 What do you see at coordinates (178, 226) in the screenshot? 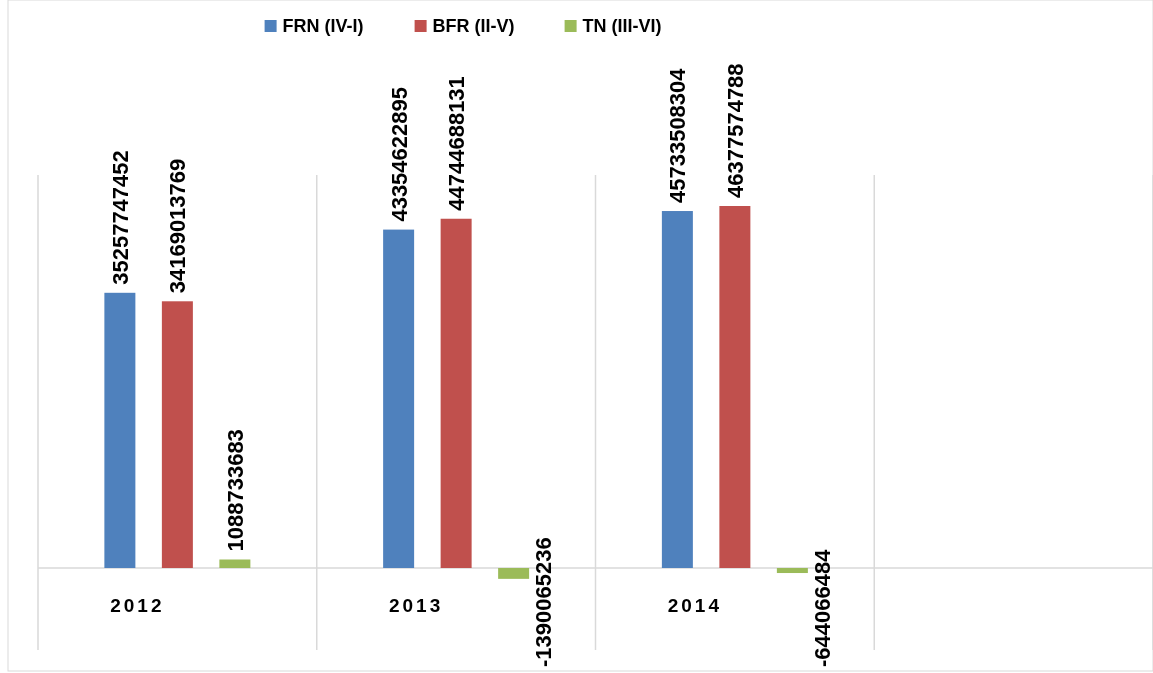
I see `data-label: 34169013769` at bounding box center [178, 226].